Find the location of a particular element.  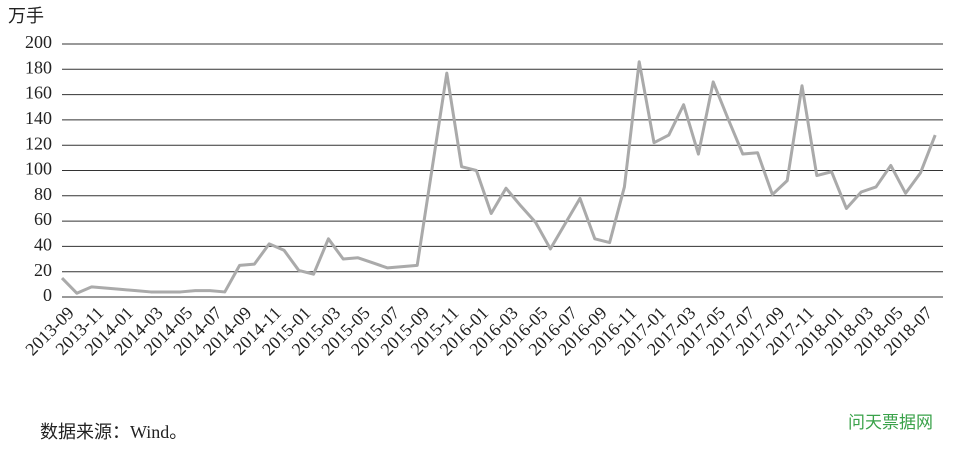

y-tick-label: 60 is located at coordinates (43, 219).